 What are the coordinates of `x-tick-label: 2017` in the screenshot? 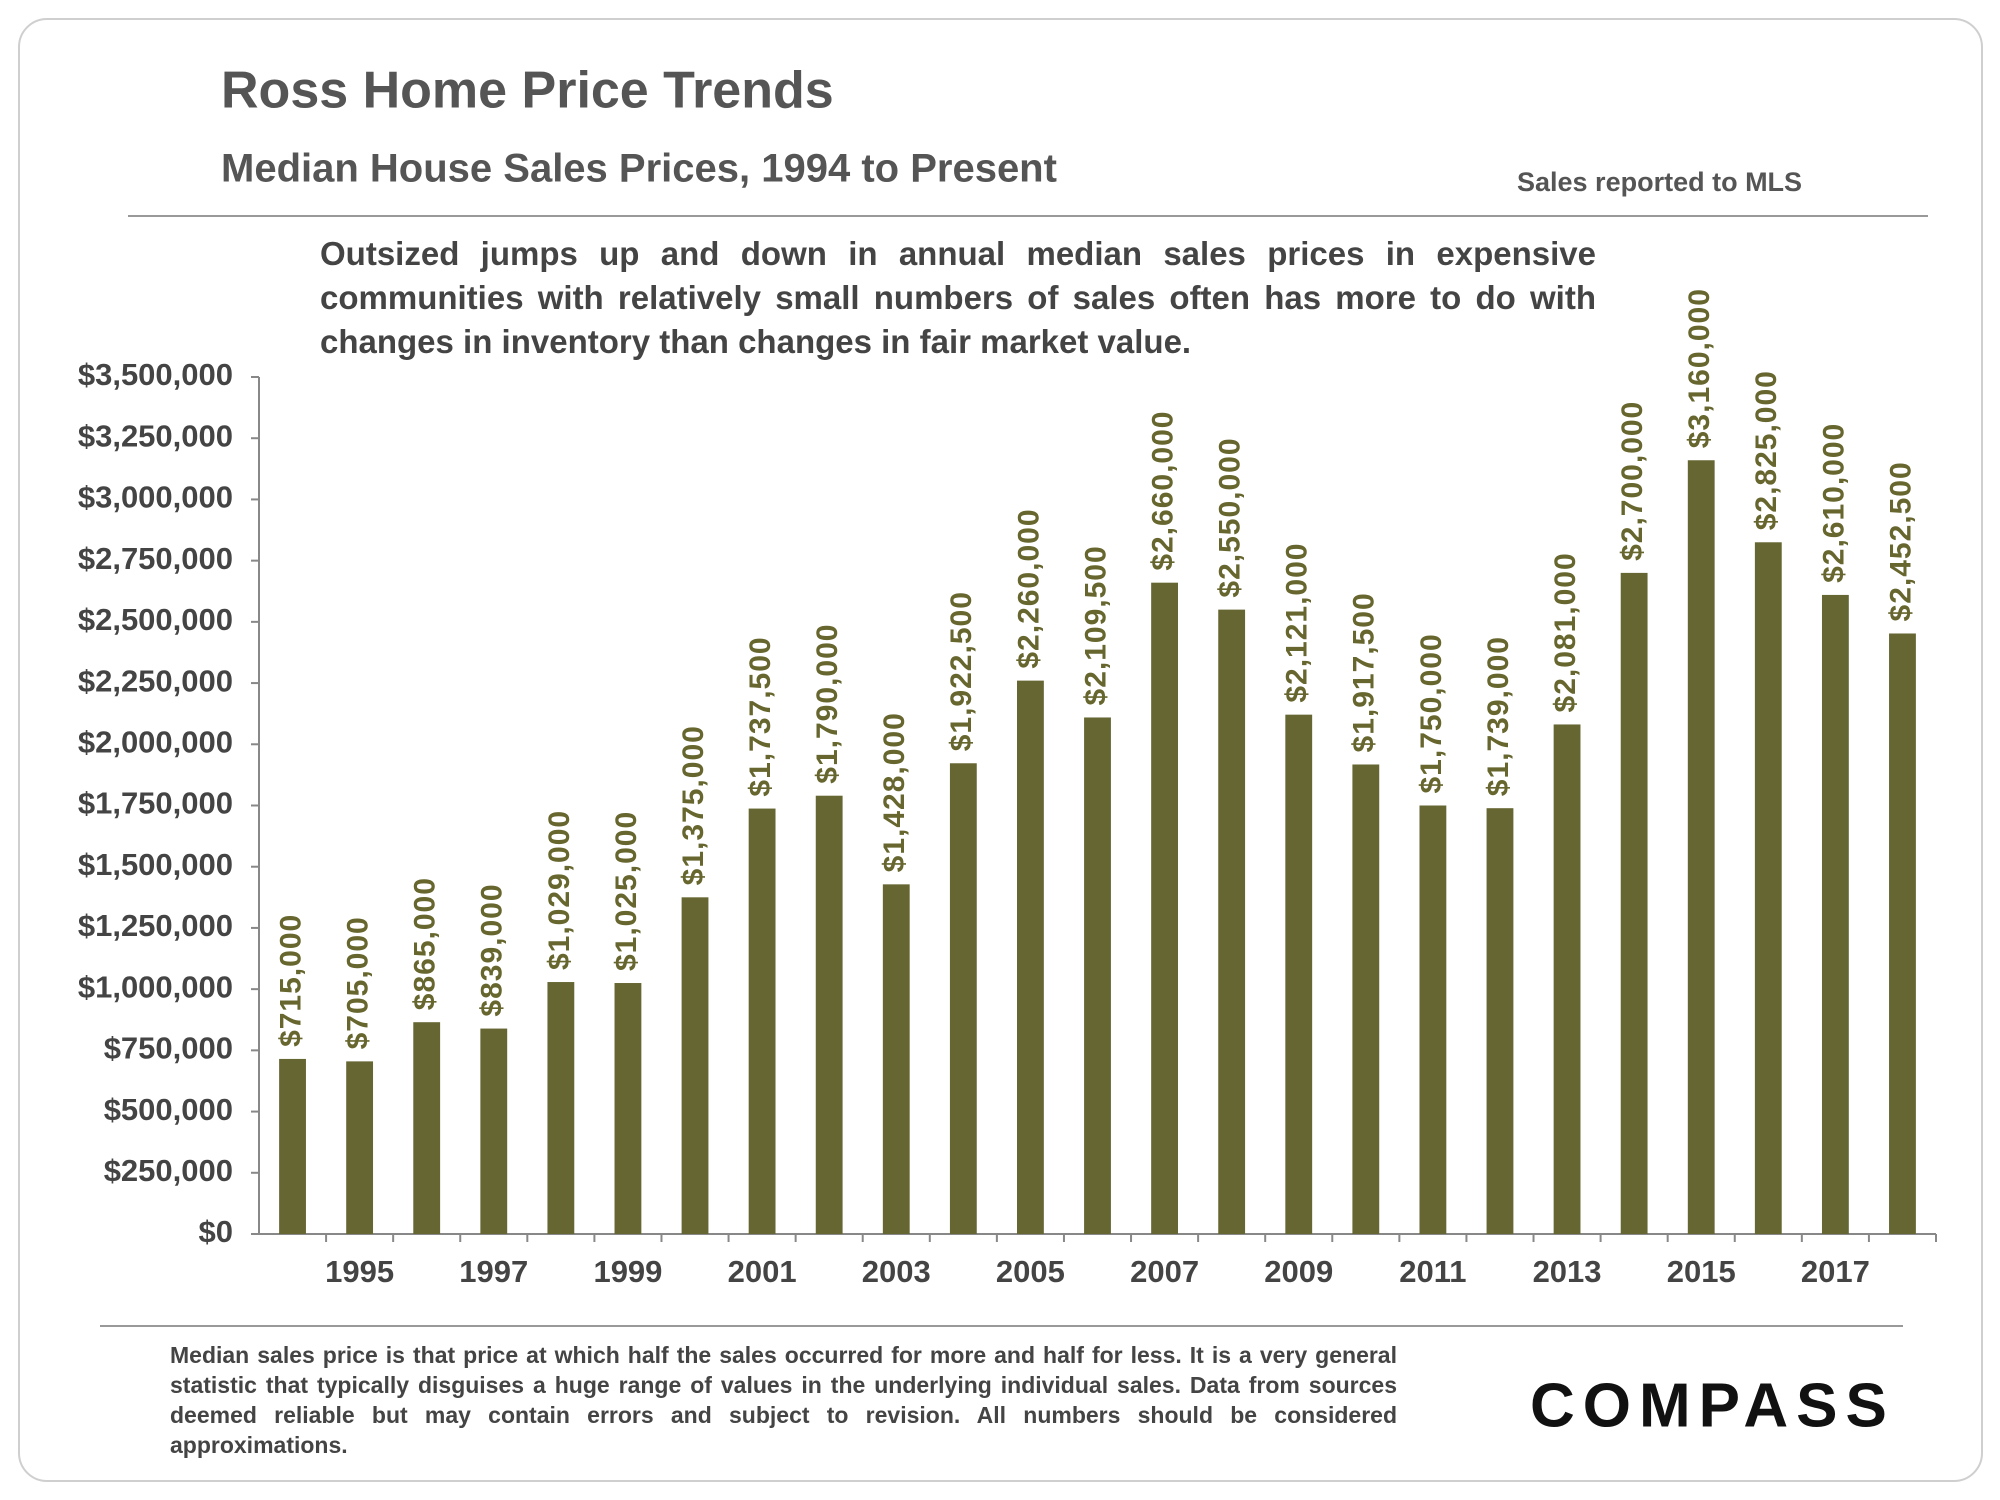 It's located at (1835, 1271).